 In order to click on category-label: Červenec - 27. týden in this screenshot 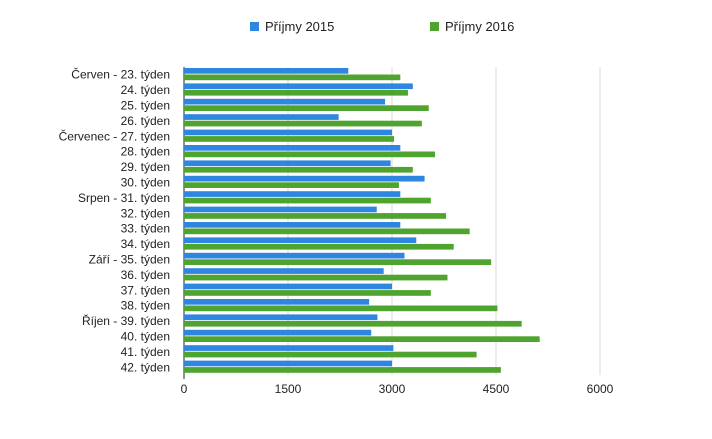, I will do `click(114, 135)`.